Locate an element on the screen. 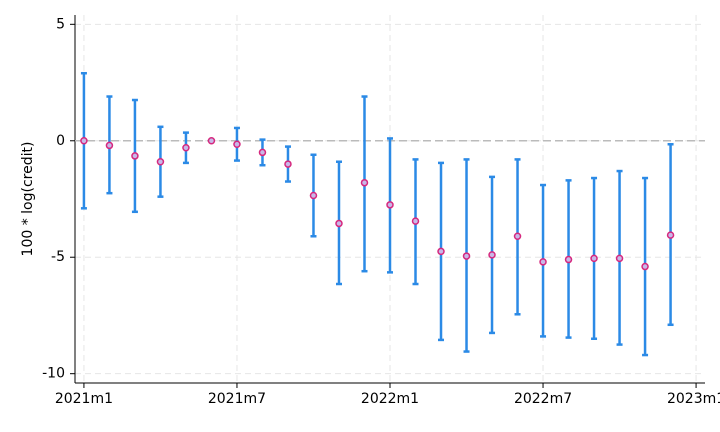  x-tick-label: 2021m7 is located at coordinates (237, 399).